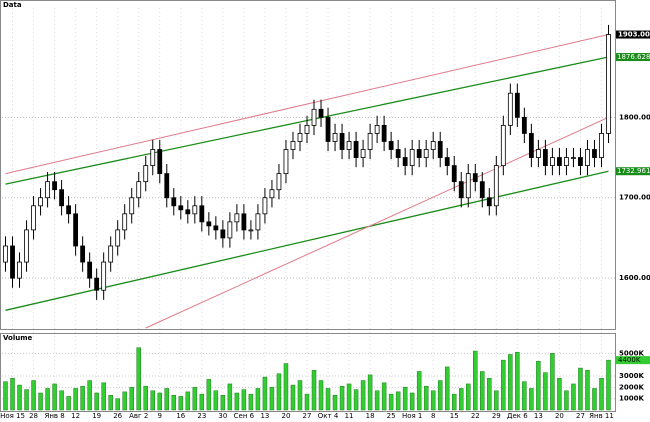 The image size is (650, 422). I want to click on x-tick-label: Янв 11, so click(601, 416).